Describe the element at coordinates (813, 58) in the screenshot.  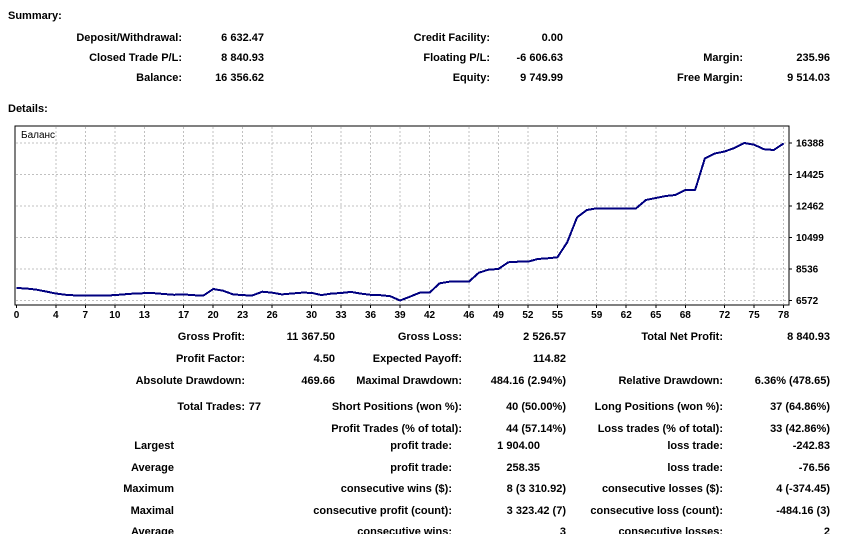
I see `summary-value: 235.96` at that location.